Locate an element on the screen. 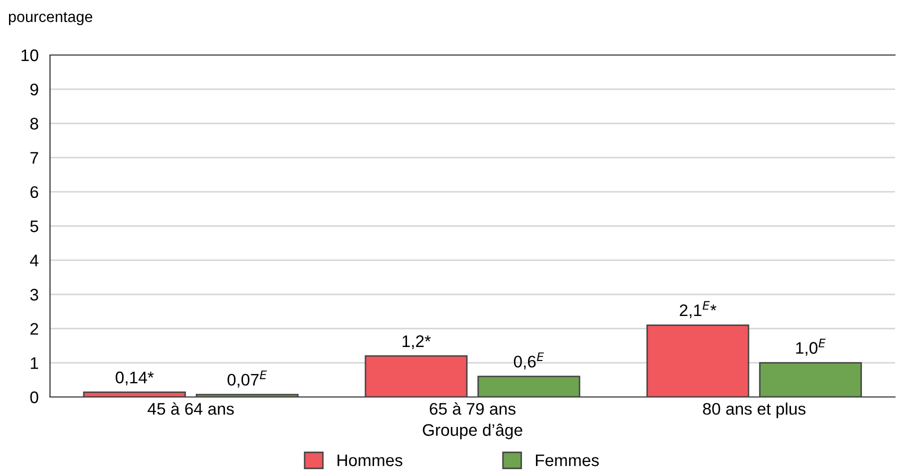  data-label: 0,07$^{E}$ is located at coordinates (247, 379).